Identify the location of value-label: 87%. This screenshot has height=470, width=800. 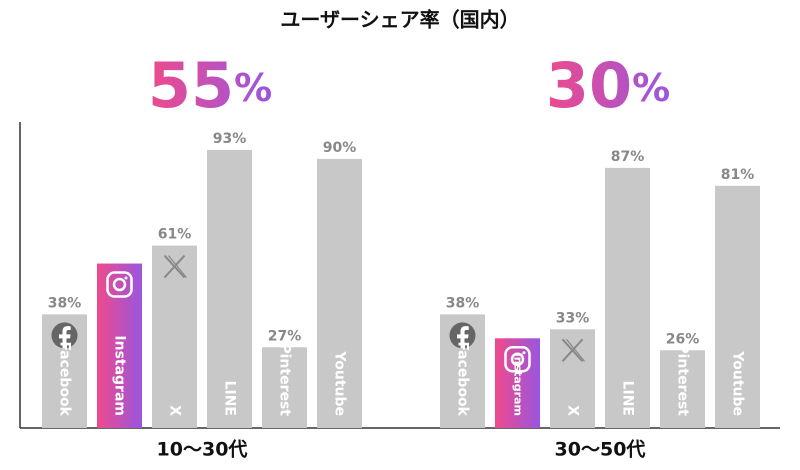
(628, 157).